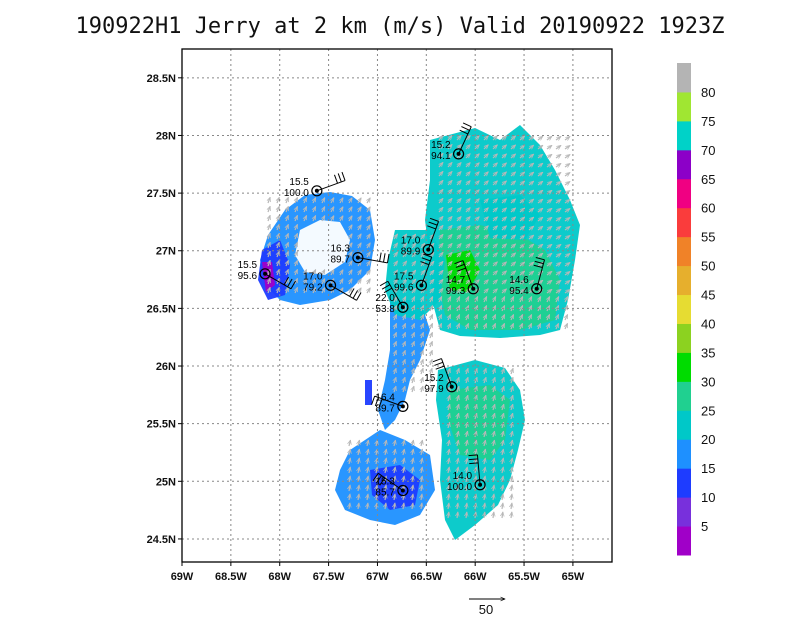 The image size is (800, 618). I want to click on station: 15.595.6, so click(267, 275).